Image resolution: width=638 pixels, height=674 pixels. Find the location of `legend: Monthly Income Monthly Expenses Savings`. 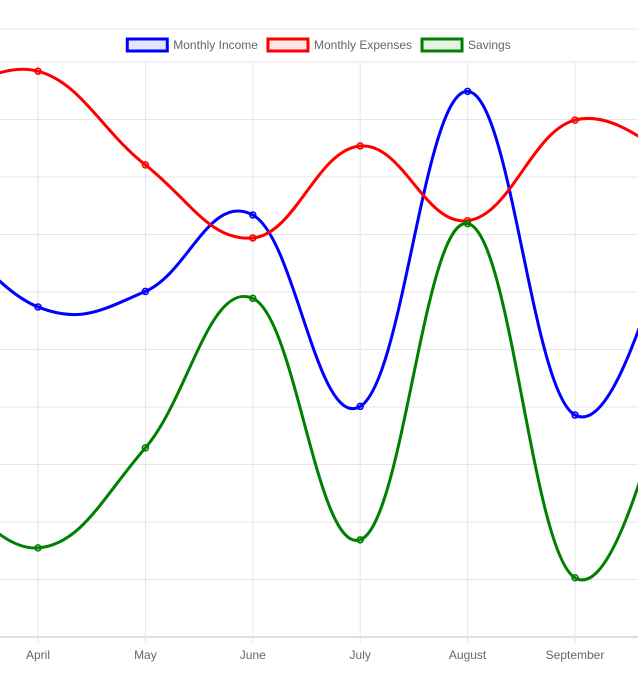

legend: Monthly Income Monthly Expenses Savings is located at coordinates (318, 45).